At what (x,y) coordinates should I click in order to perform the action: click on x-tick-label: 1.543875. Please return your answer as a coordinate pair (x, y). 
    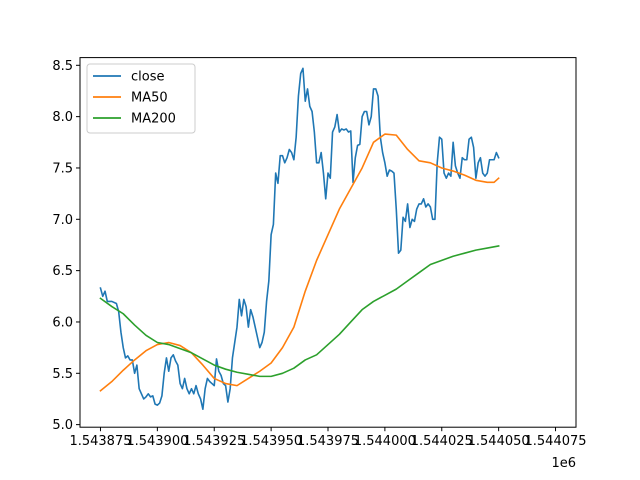
    Looking at the image, I should click on (100, 441).